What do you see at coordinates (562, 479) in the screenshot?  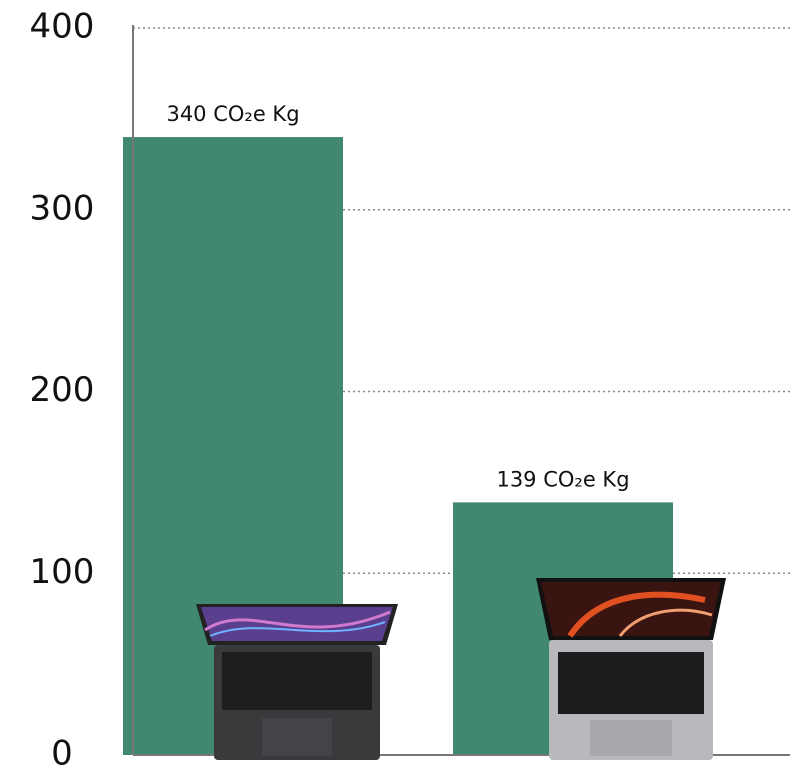 I see `value-label: 139 CO₂e Kg` at bounding box center [562, 479].